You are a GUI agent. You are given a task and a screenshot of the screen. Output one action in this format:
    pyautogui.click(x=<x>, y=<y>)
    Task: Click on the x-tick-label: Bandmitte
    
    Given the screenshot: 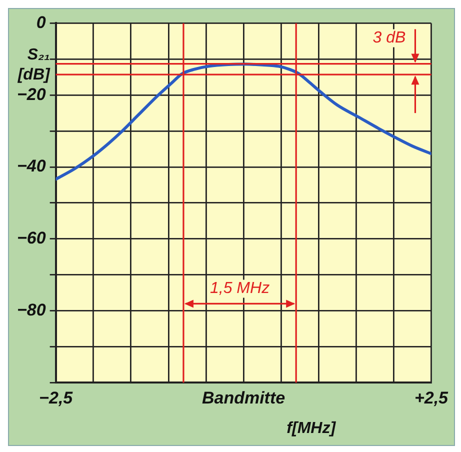 What is the action you would take?
    pyautogui.click(x=244, y=398)
    